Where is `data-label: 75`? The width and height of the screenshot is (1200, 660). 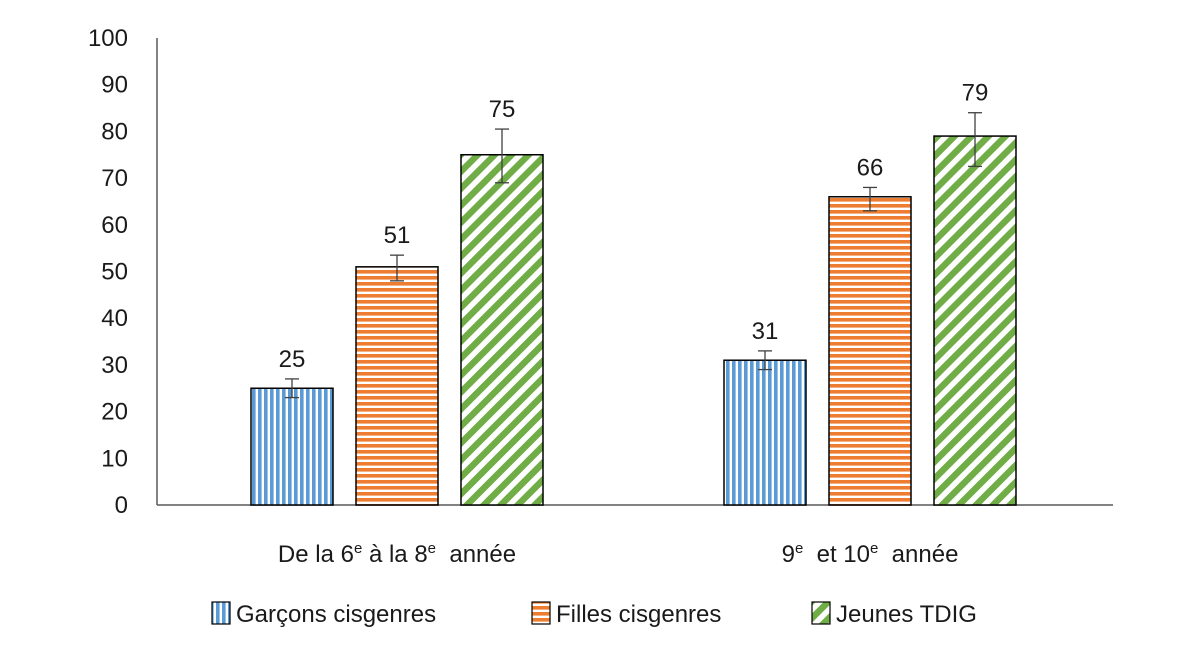
data-label: 75 is located at coordinates (502, 109).